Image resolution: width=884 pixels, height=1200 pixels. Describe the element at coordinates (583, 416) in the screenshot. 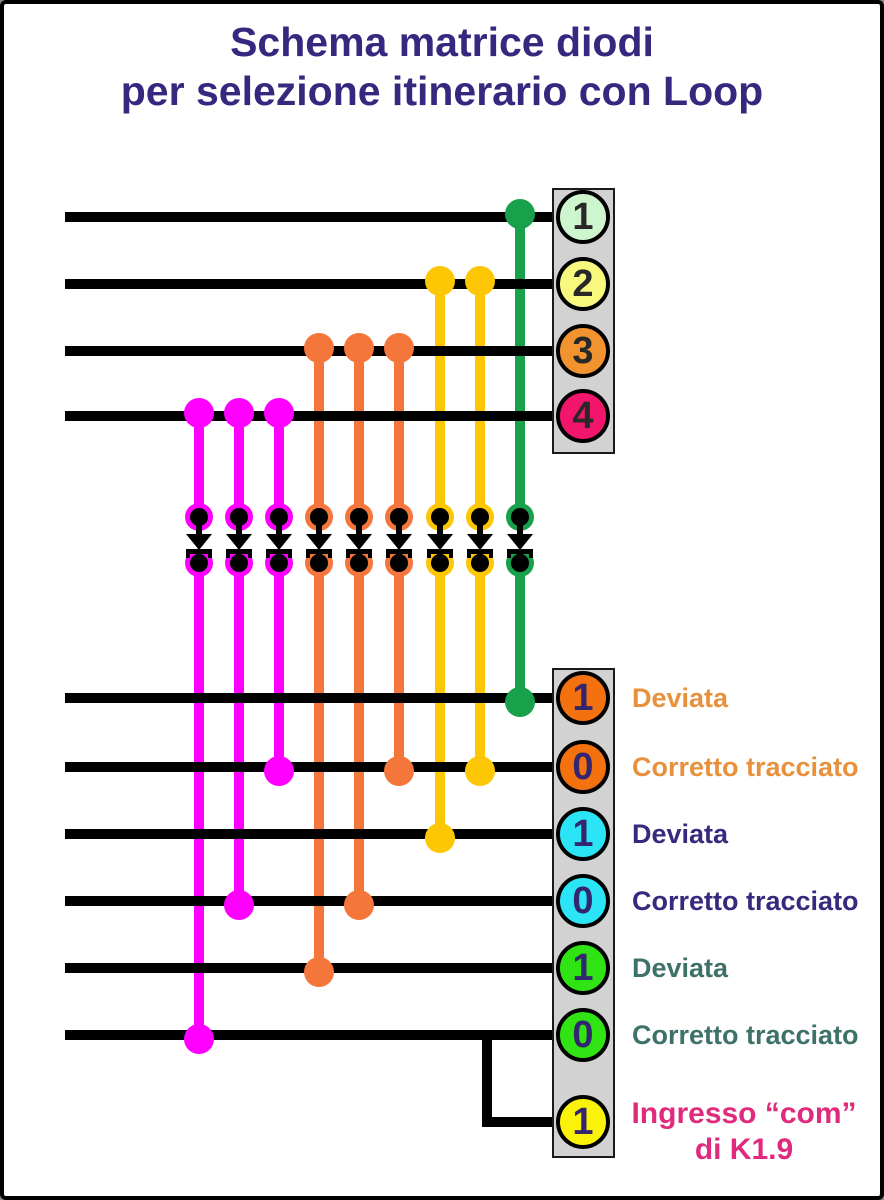

I see `top-terminal-4: 4` at that location.